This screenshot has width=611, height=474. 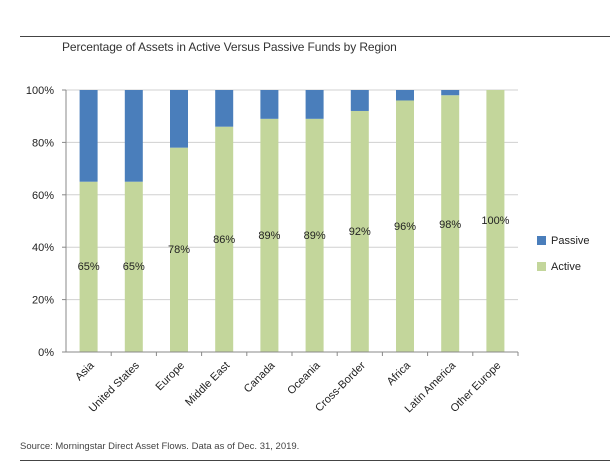 I want to click on top-rule, so click(x=315, y=36).